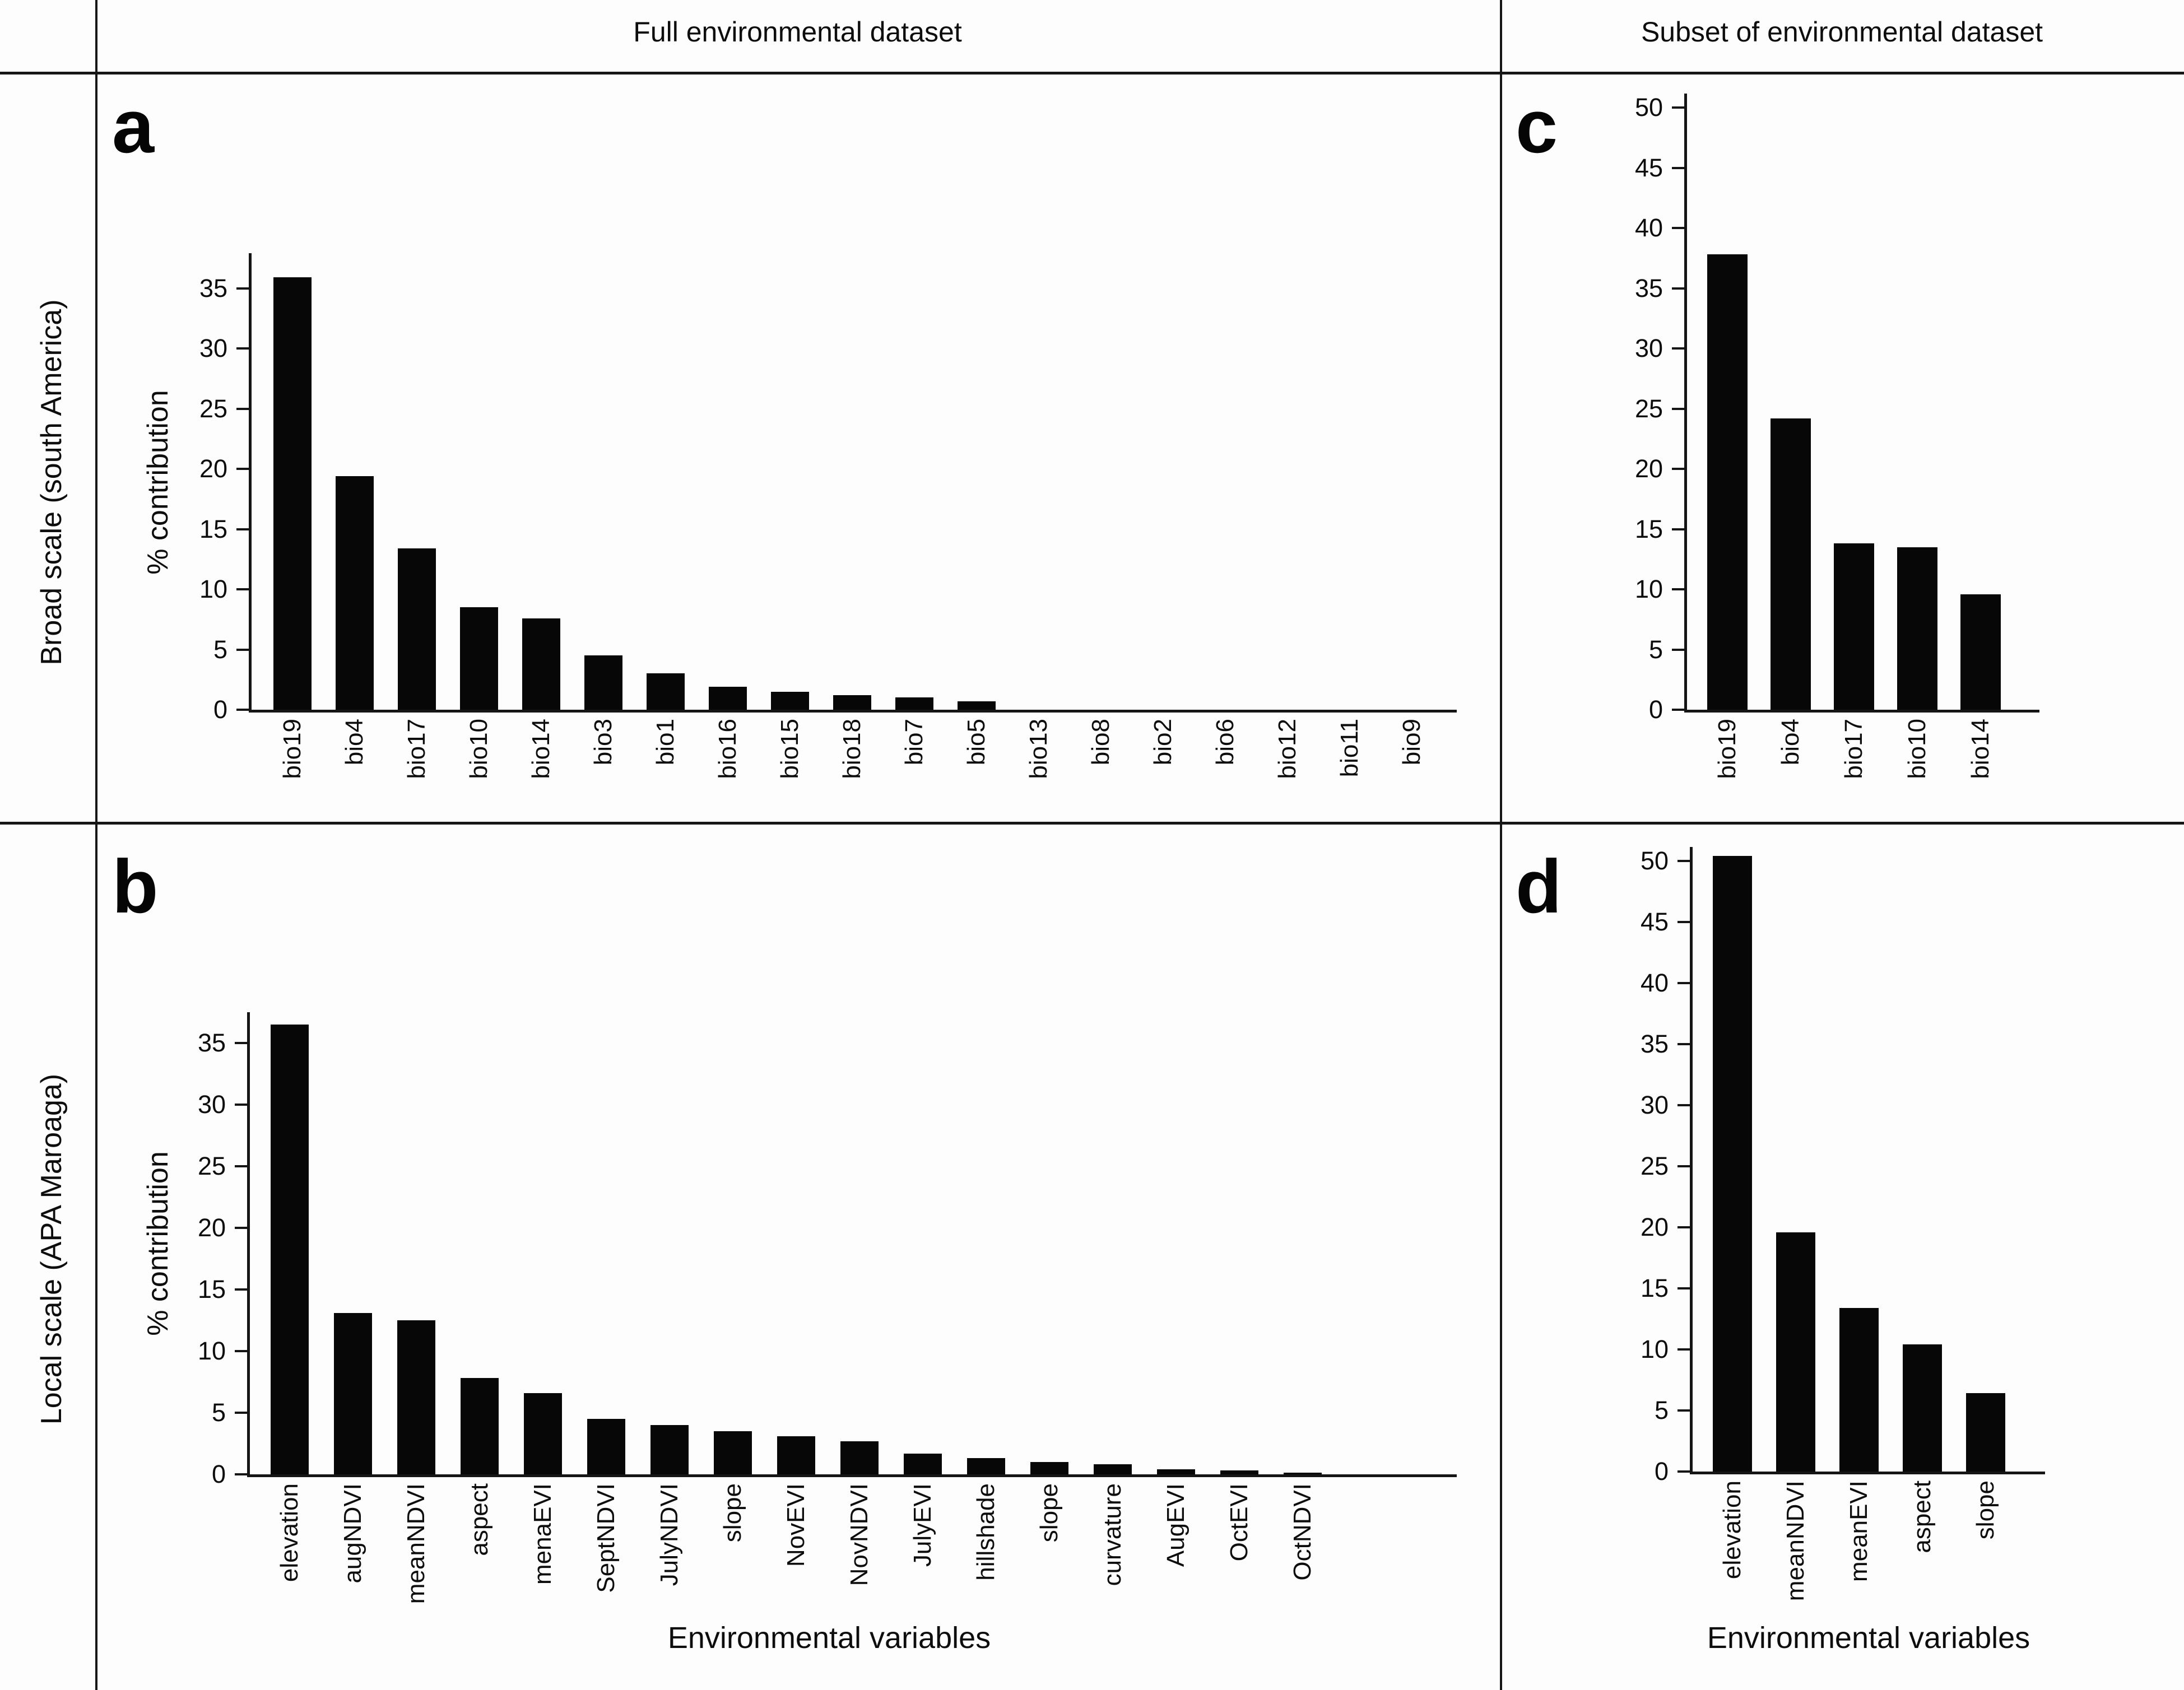 This screenshot has height=1690, width=2184. Describe the element at coordinates (1411, 742) in the screenshot. I see `x-tick-label: bio9` at that location.